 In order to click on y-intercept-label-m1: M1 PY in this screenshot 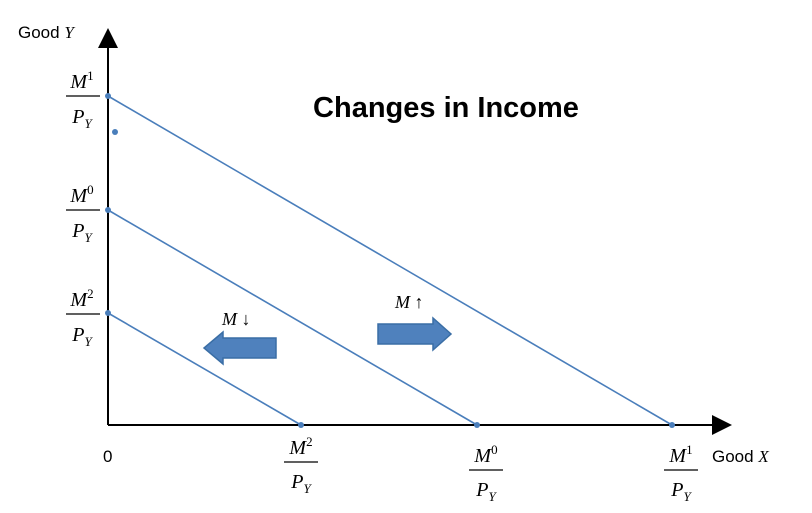, I will do `click(83, 99)`.